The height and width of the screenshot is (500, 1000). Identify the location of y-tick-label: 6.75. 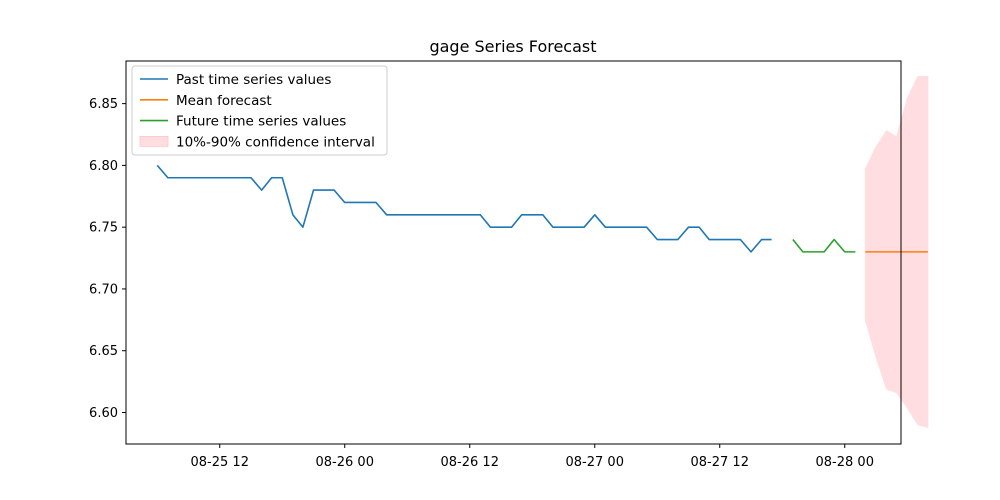
(103, 228).